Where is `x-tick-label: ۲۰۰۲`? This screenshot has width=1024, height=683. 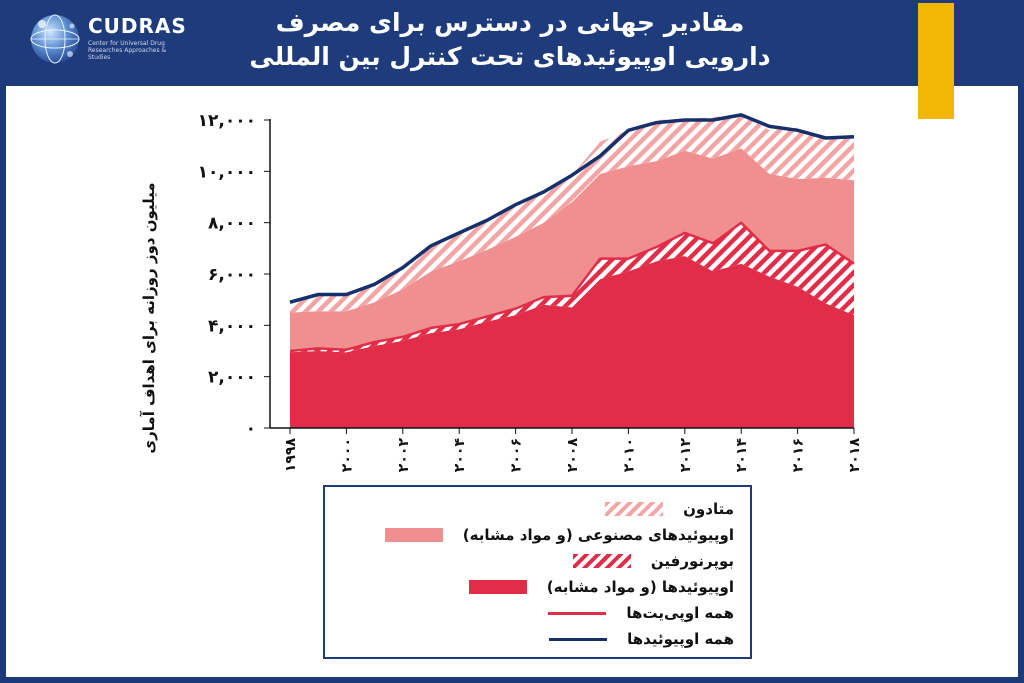 x-tick-label: ۲۰۰۲ is located at coordinates (404, 455).